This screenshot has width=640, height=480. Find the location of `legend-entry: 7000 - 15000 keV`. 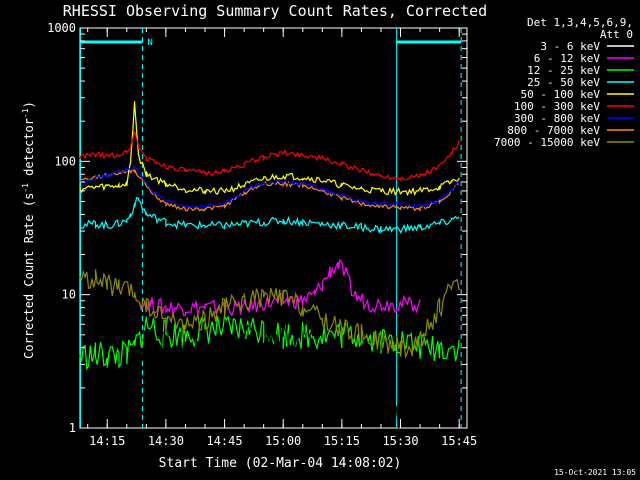

legend-entry: 7000 - 15000 keV is located at coordinates (547, 142).